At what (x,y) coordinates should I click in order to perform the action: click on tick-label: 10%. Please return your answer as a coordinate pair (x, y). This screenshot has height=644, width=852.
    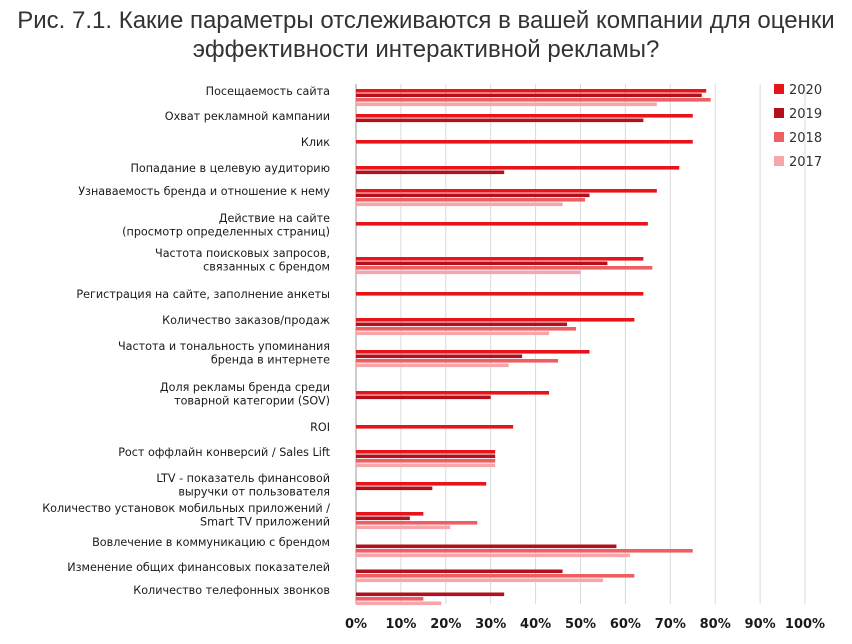
    Looking at the image, I should click on (400, 624).